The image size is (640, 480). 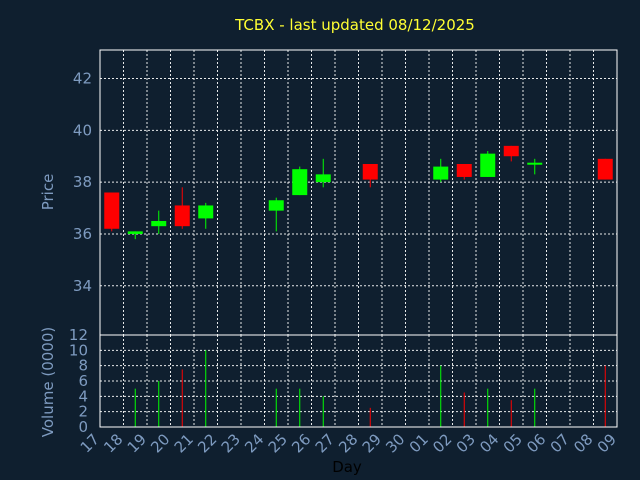 I want to click on price-axis-label: Price, so click(x=48, y=192).